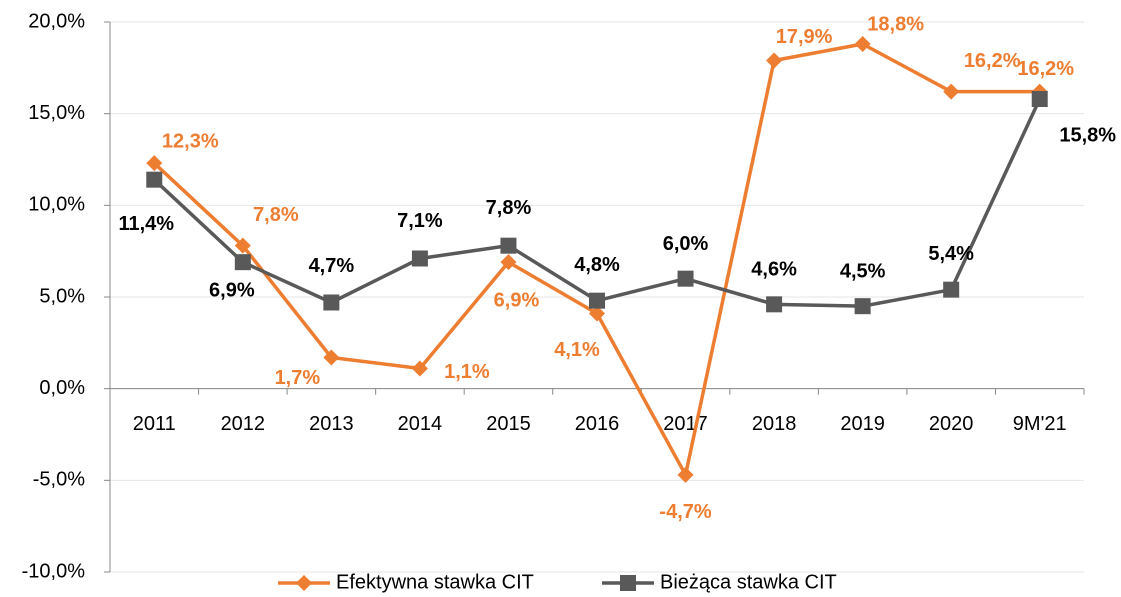 This screenshot has height=597, width=1121. What do you see at coordinates (804, 37) in the screenshot?
I see `data-label: 17,9%` at bounding box center [804, 37].